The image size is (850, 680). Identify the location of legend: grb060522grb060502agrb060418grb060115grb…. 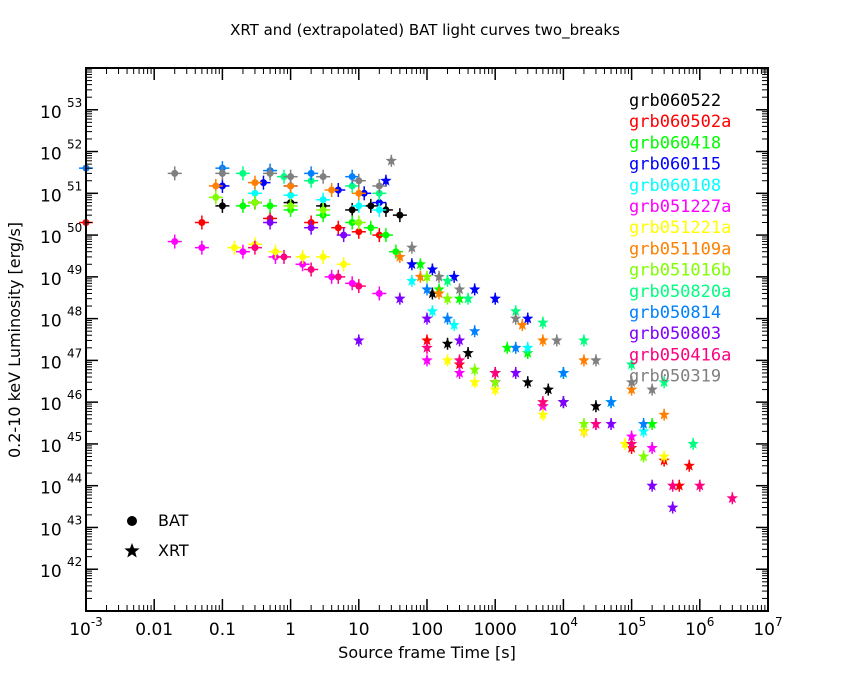
(680, 239).